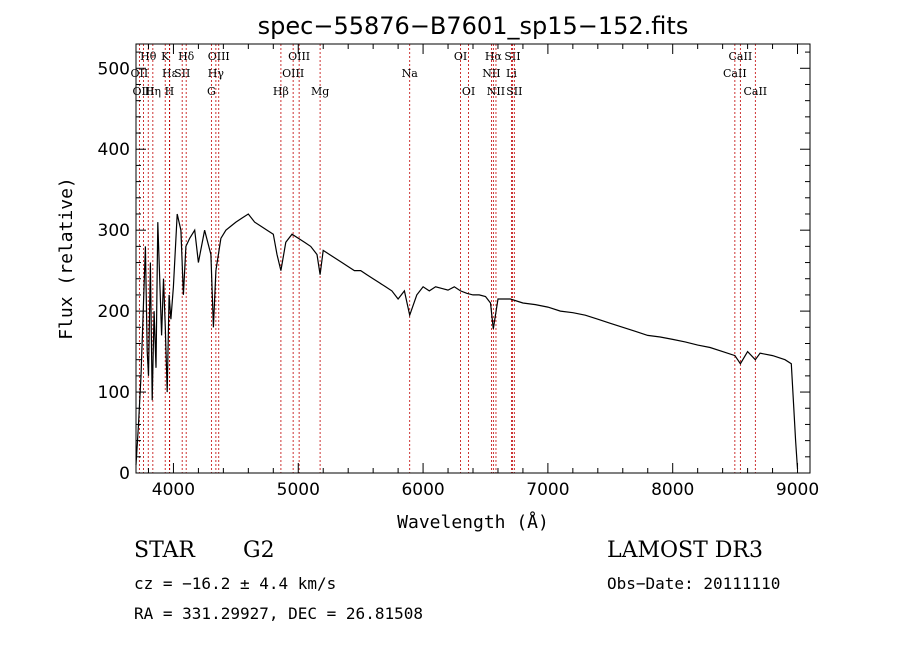  Describe the element at coordinates (186, 56) in the screenshot. I see `spectral-line-label: Hδ` at that location.